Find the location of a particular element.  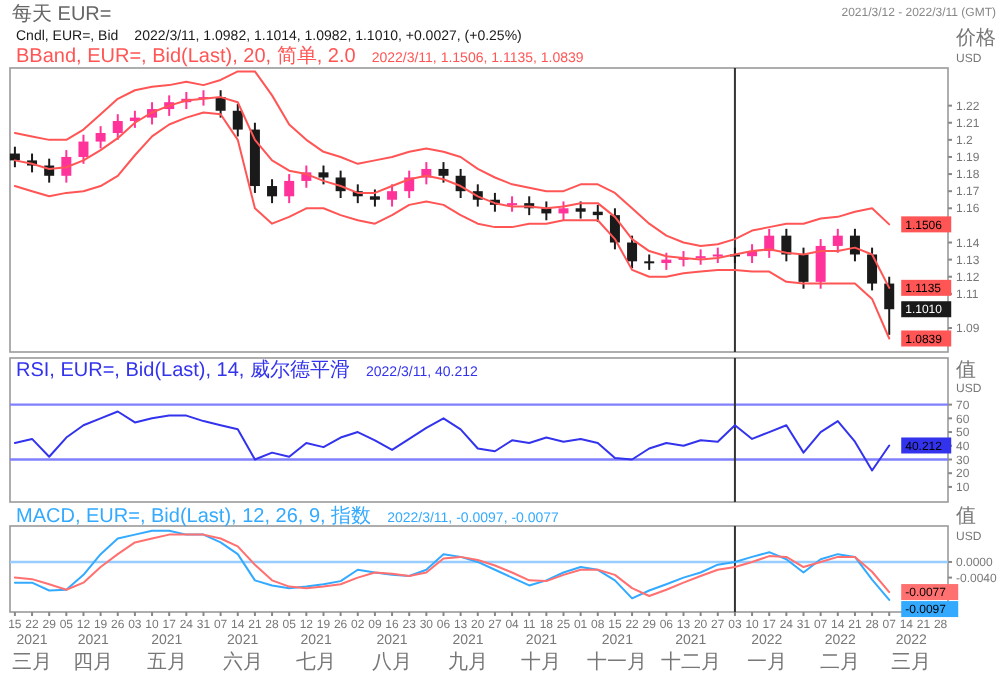

series-label: MACD, EUR=, Bid(Last), 12, 26, 9, 指数 is located at coordinates (194, 516).